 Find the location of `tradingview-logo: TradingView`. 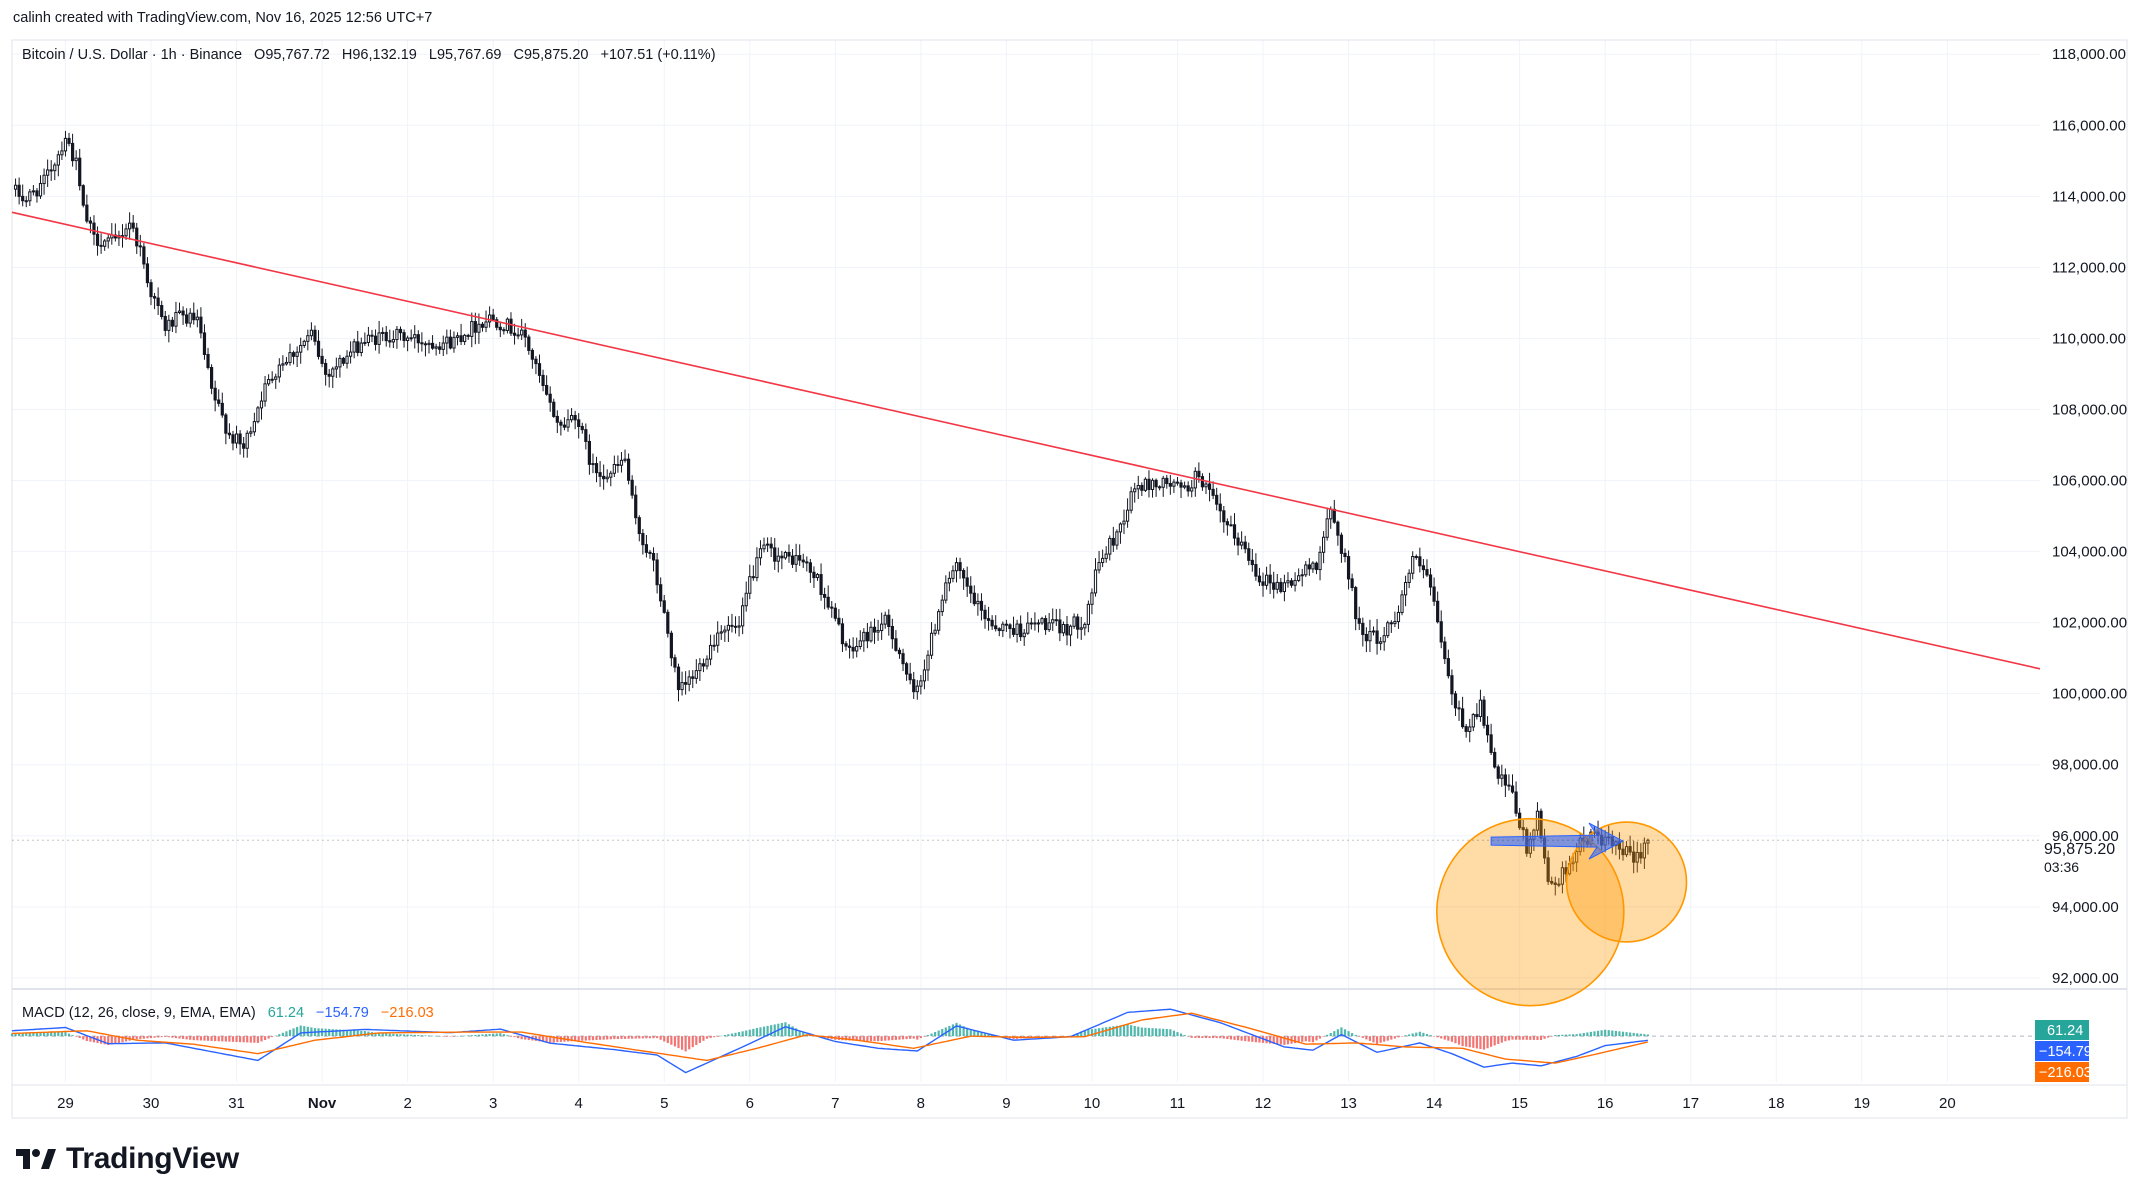

tradingview-logo: TradingView is located at coordinates (126, 1159).